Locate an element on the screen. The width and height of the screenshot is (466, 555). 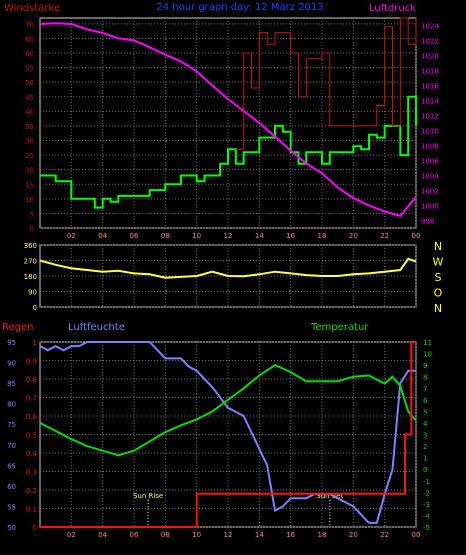
luftfeuchte-label: Luftfeuchte is located at coordinates (96, 327).